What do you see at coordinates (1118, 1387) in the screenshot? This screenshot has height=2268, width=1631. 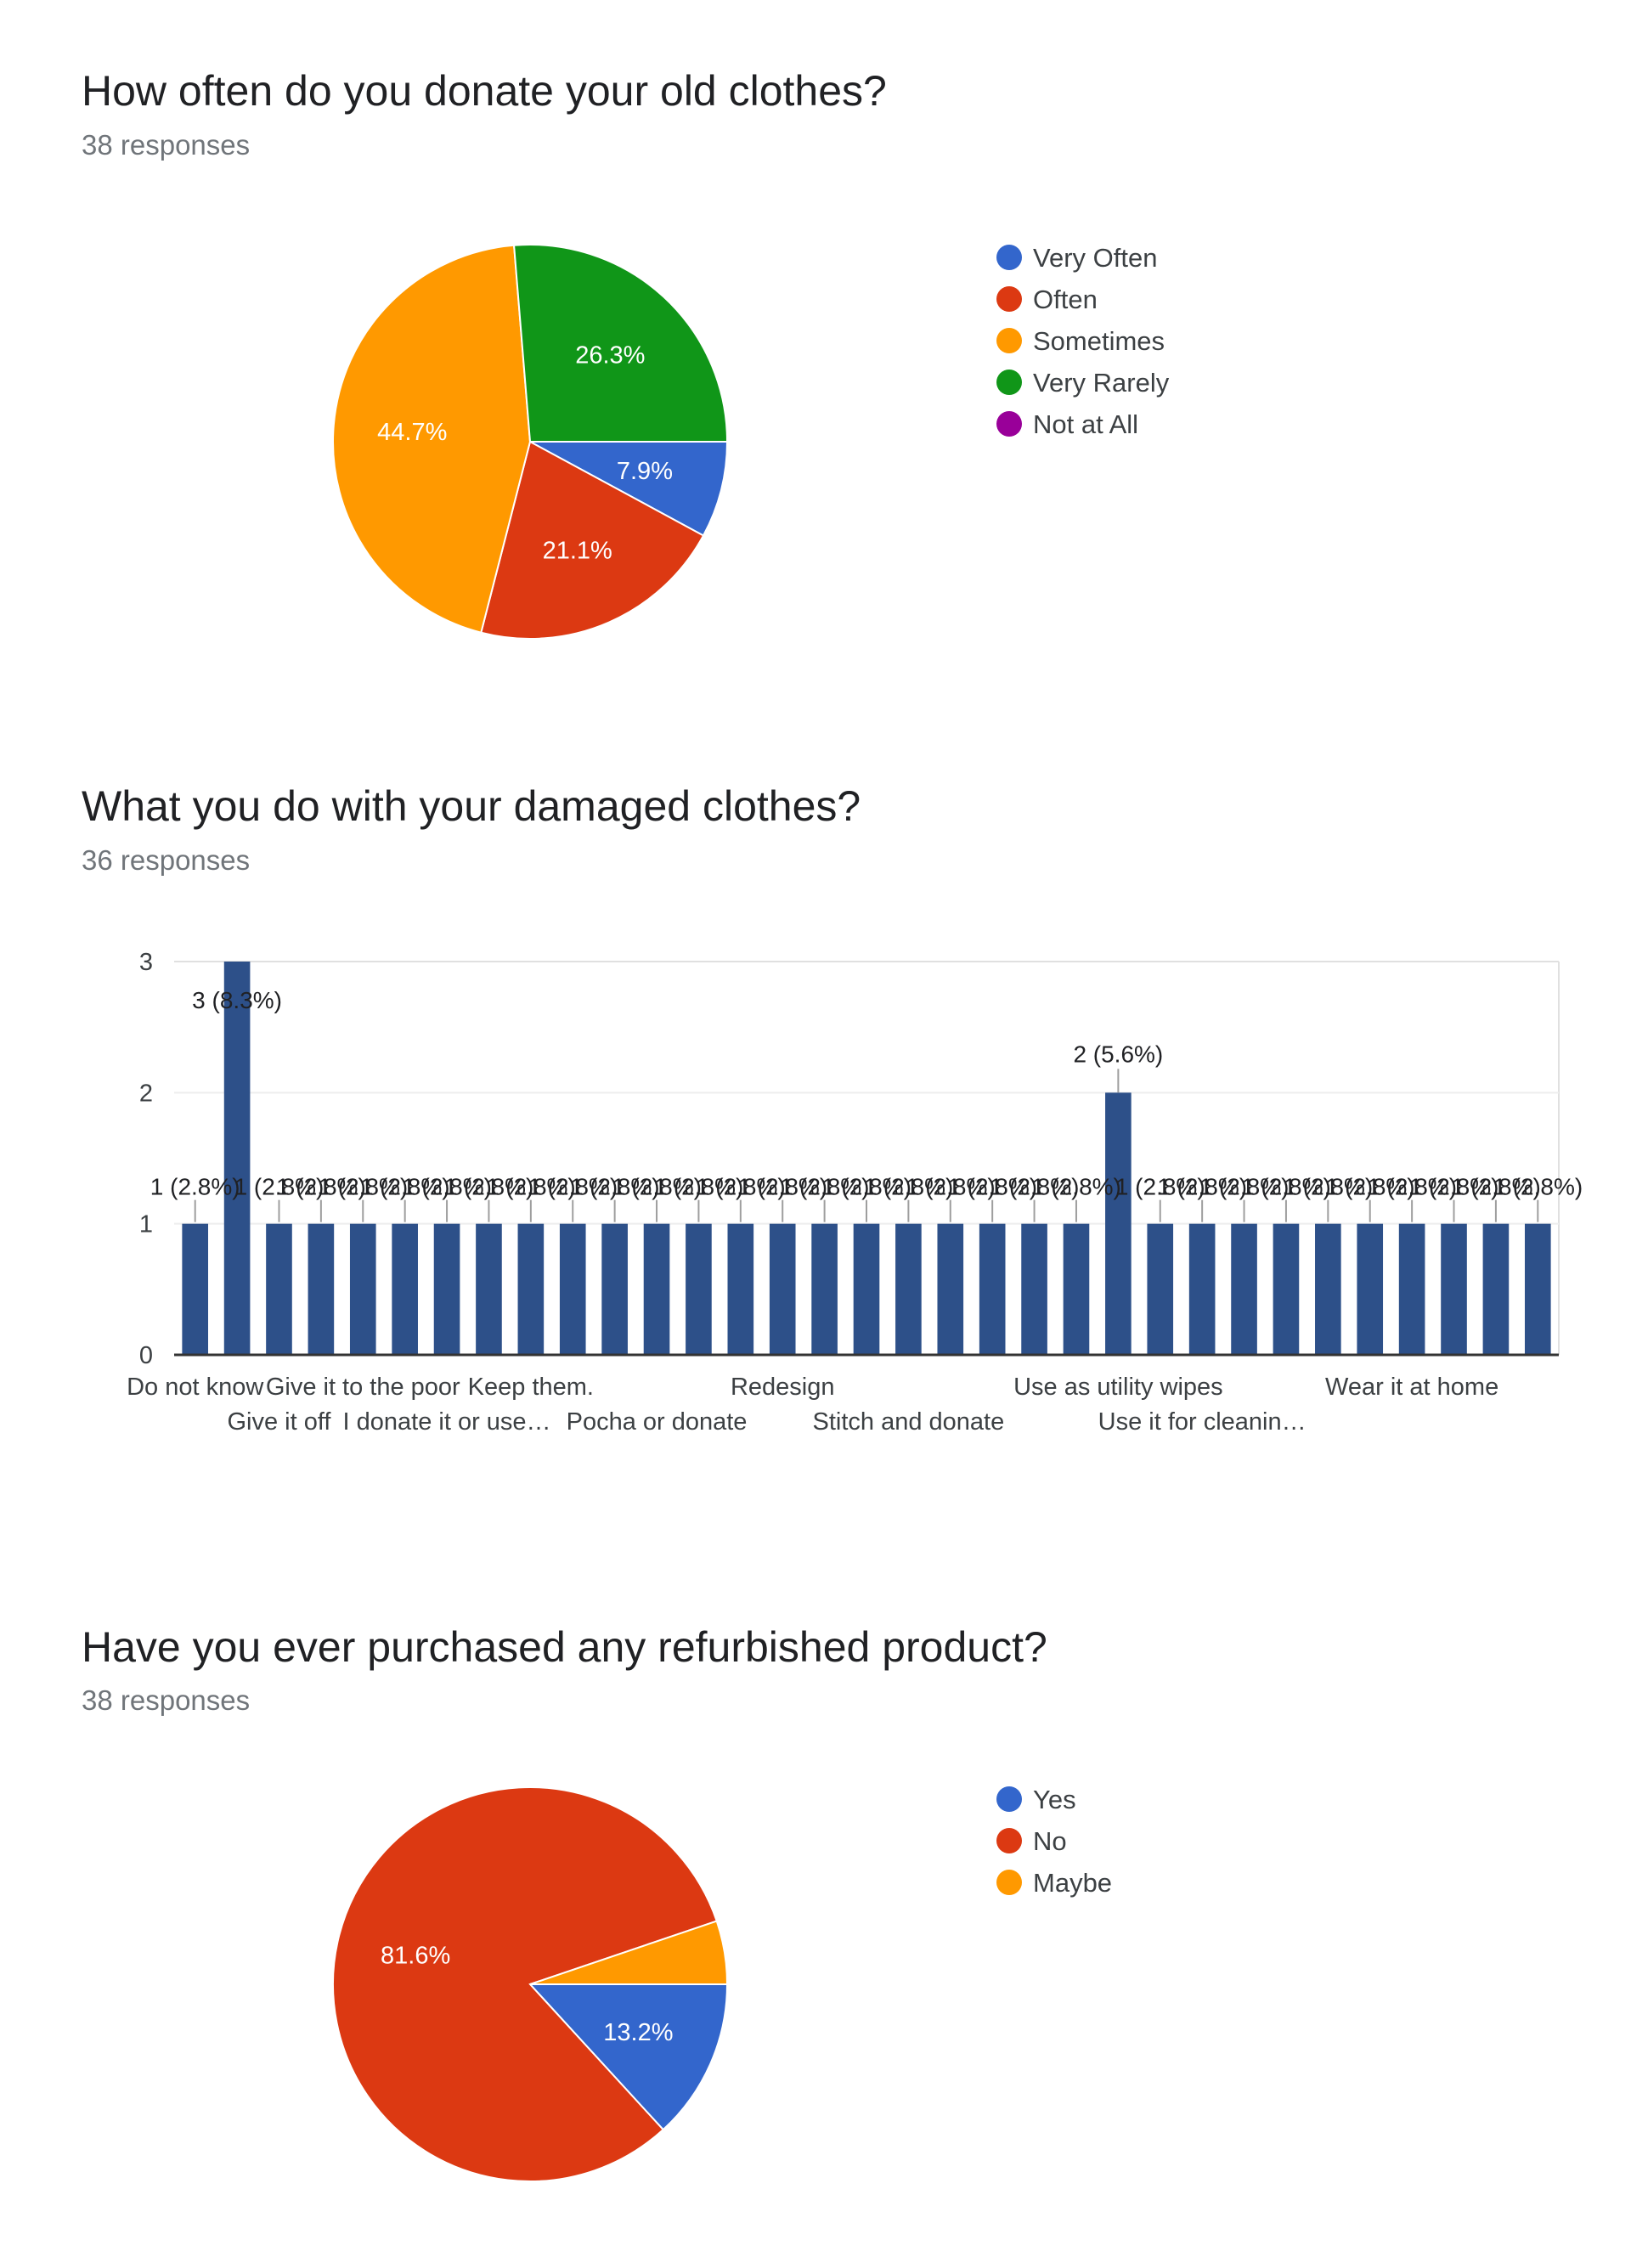 I see `chart2-x-tick-label: Use as utility wipes` at bounding box center [1118, 1387].